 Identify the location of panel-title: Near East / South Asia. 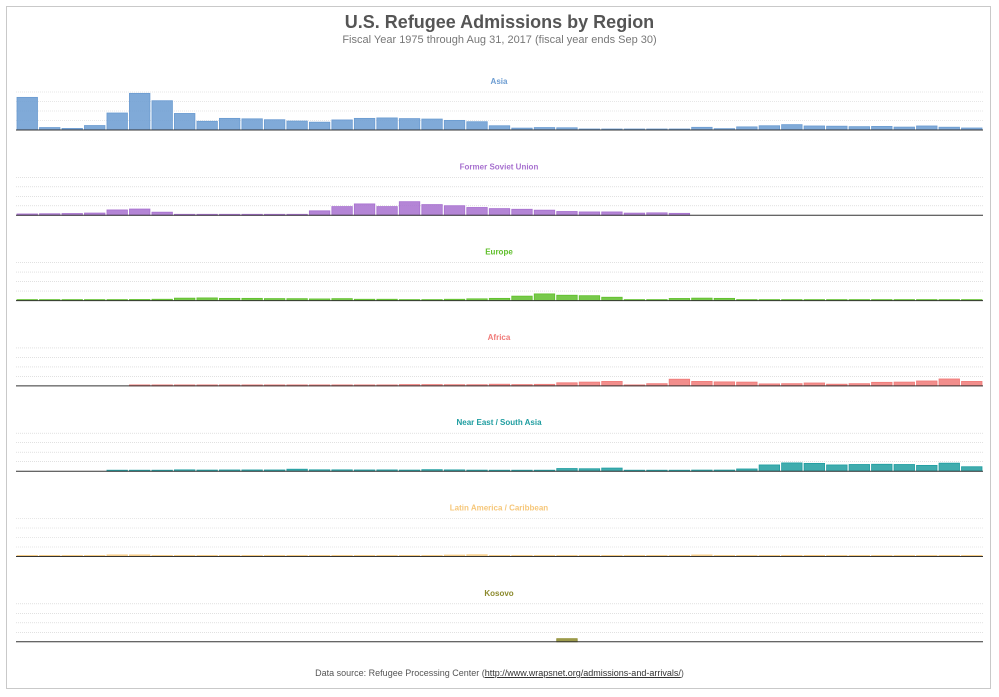
(499, 422).